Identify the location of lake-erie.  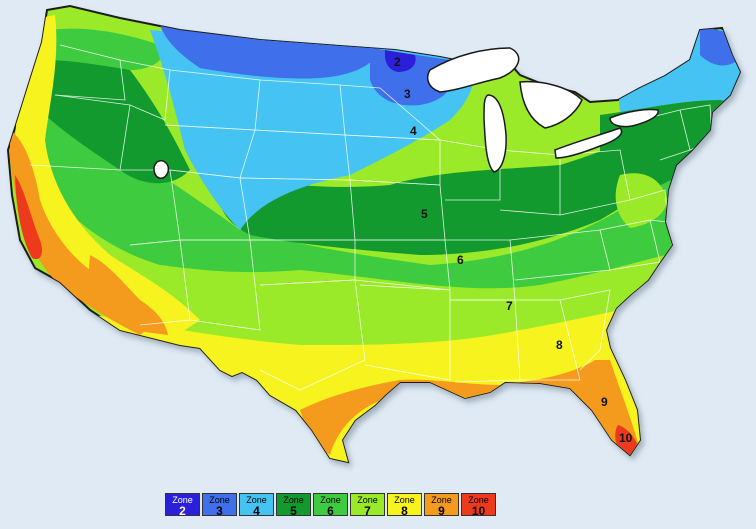
(588, 143).